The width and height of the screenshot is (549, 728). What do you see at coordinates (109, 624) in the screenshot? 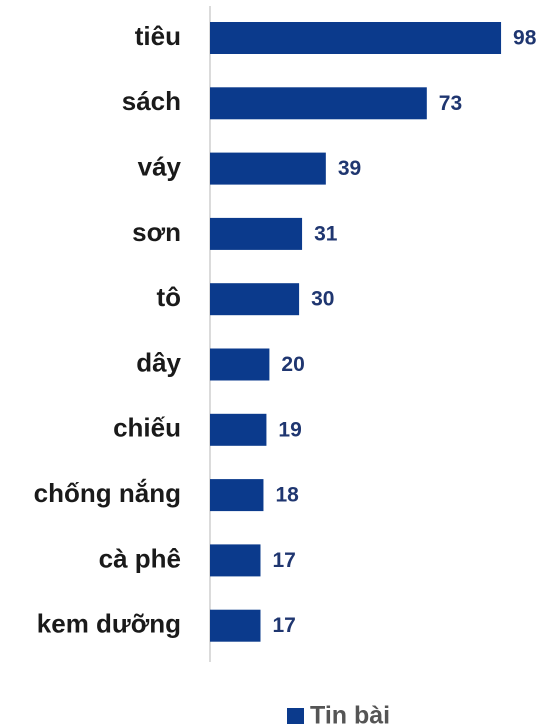
I see `category-label: kem dưỡng` at bounding box center [109, 624].